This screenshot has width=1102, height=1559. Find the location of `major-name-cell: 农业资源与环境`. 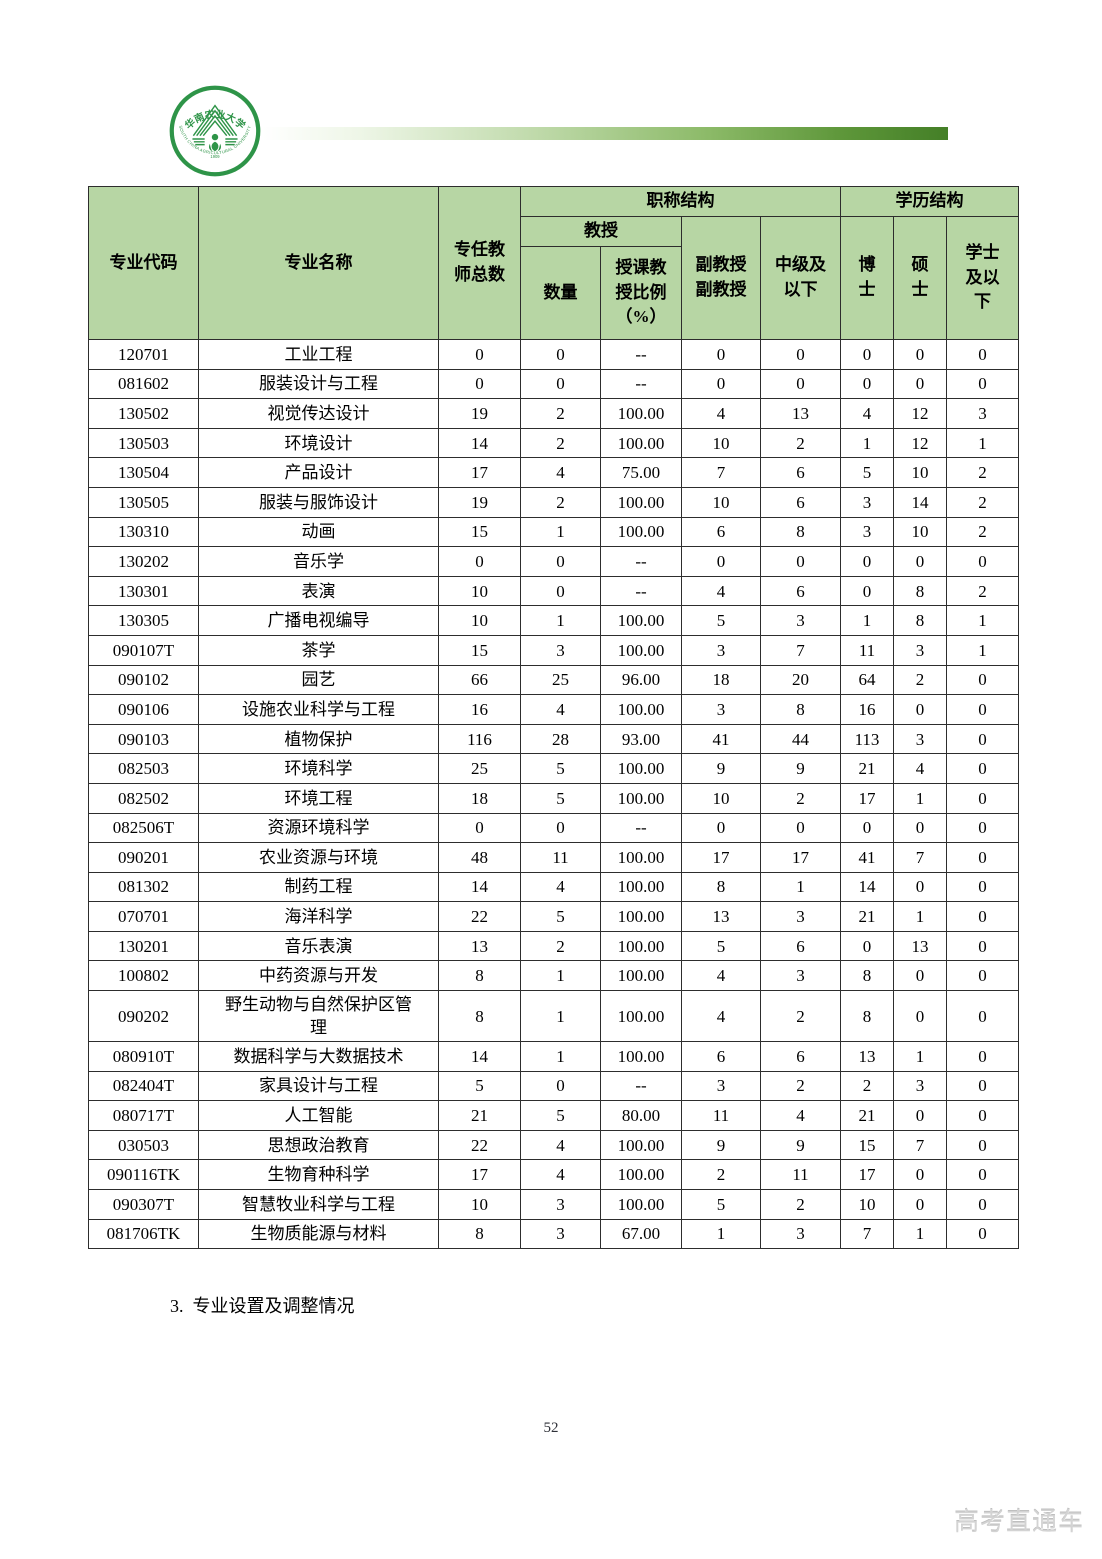

major-name-cell: 农业资源与环境 is located at coordinates (318, 857).